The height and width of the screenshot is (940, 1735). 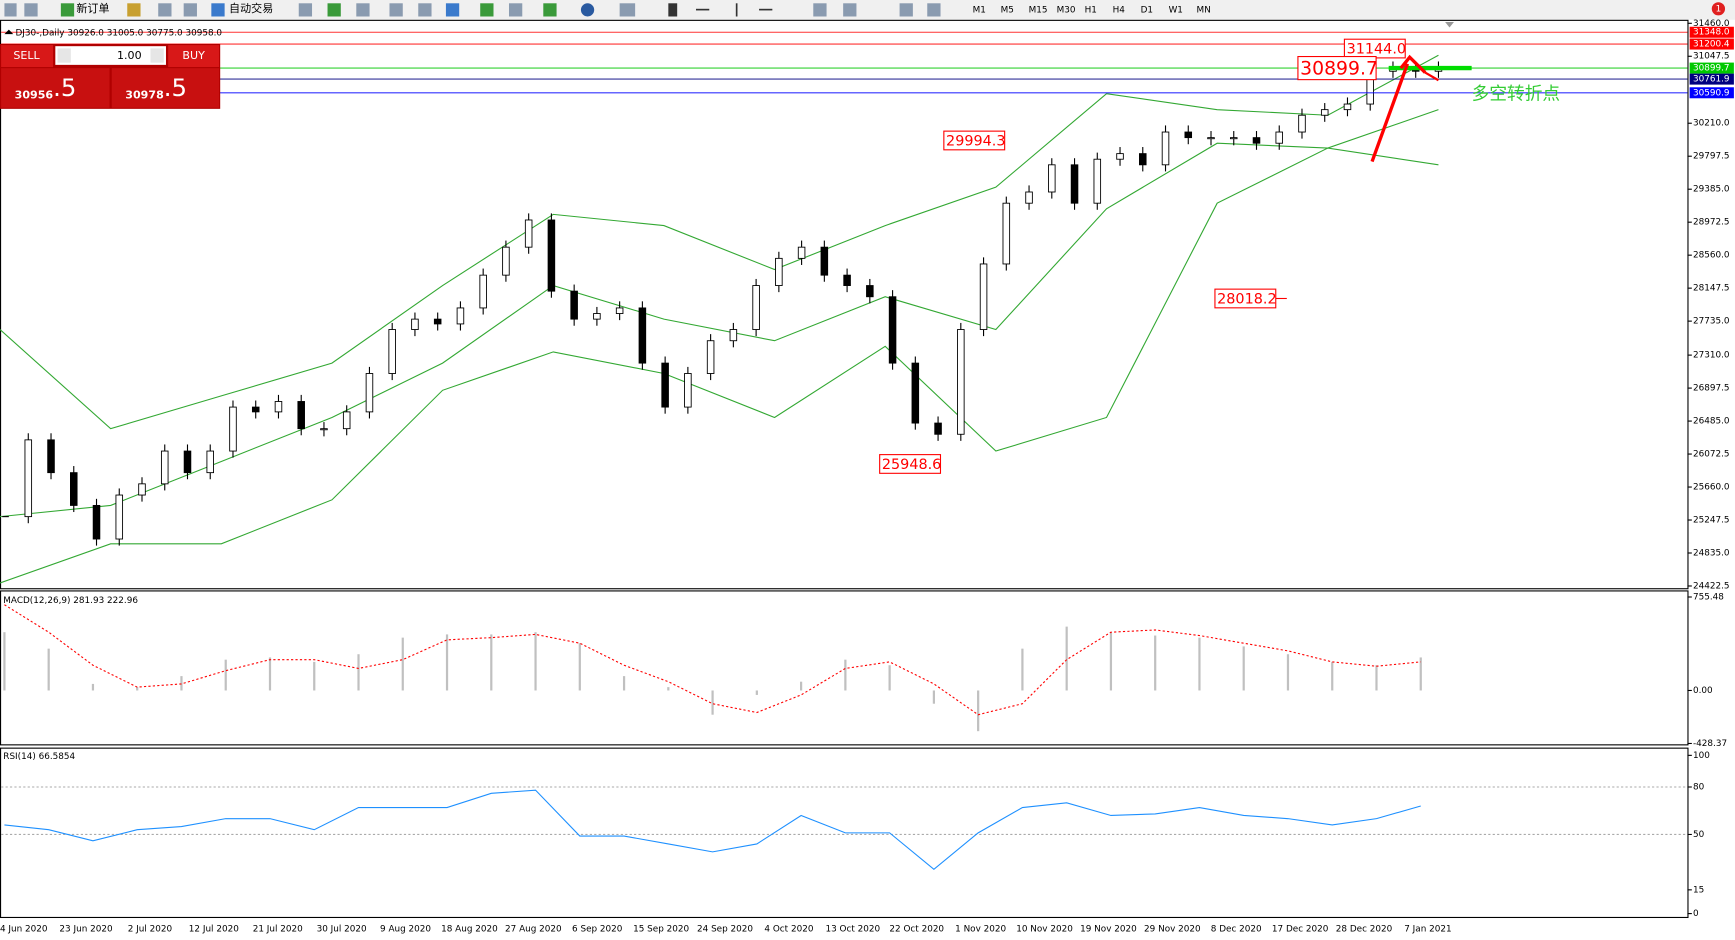 What do you see at coordinates (1711, 57) in the screenshot?
I see `y-tick-label: 31047.5` at bounding box center [1711, 57].